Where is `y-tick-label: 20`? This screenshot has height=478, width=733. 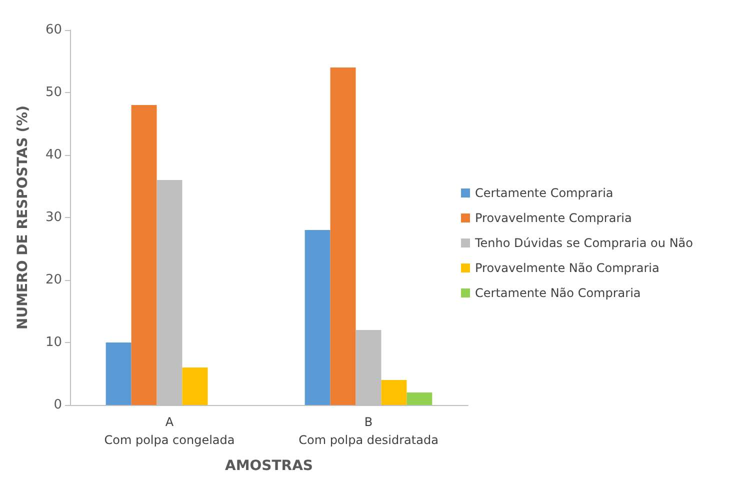
y-tick-label: 20 is located at coordinates (53, 280).